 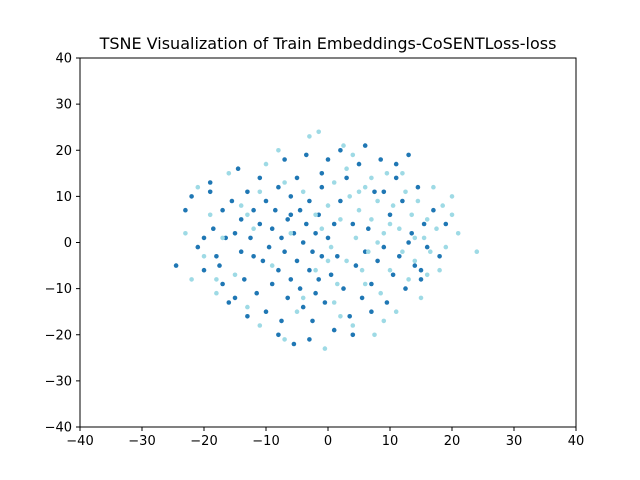 What do you see at coordinates (203, 441) in the screenshot?
I see `x-tick-label-2: −20` at bounding box center [203, 441].